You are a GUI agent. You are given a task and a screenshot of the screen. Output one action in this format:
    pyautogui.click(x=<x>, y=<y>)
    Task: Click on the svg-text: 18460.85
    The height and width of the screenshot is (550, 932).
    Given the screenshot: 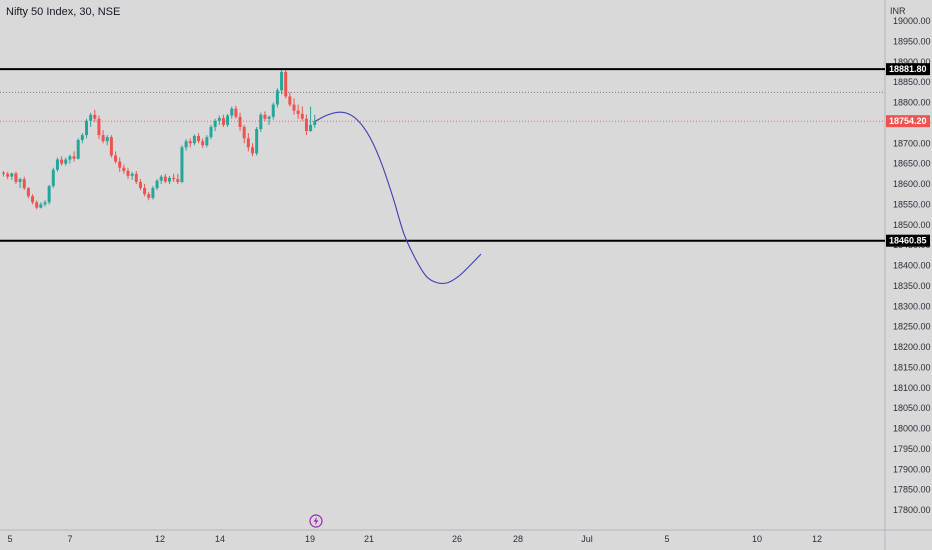 What is the action you would take?
    pyautogui.click(x=908, y=241)
    